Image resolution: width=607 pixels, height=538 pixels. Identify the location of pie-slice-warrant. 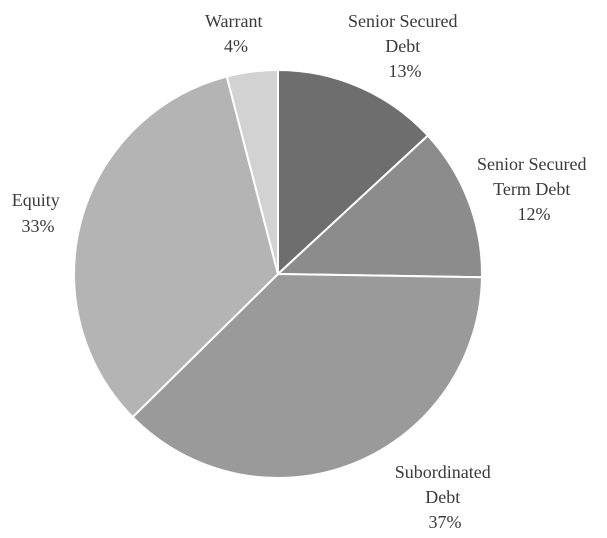
(252, 171).